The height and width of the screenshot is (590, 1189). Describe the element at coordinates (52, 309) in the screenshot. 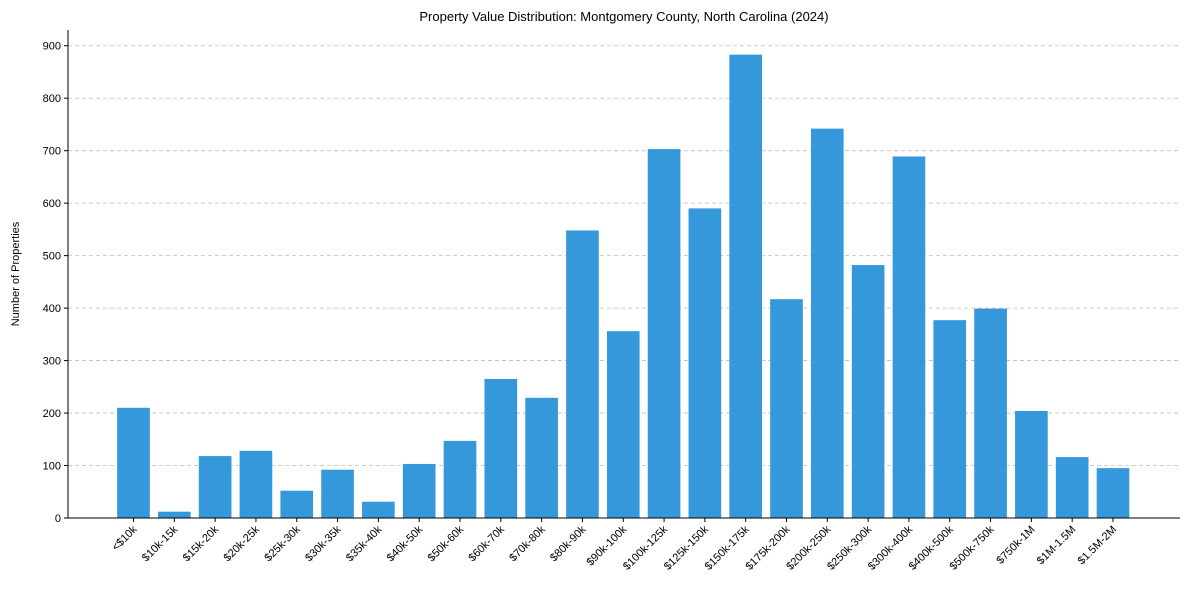

I see `y-tick-label: 400` at that location.